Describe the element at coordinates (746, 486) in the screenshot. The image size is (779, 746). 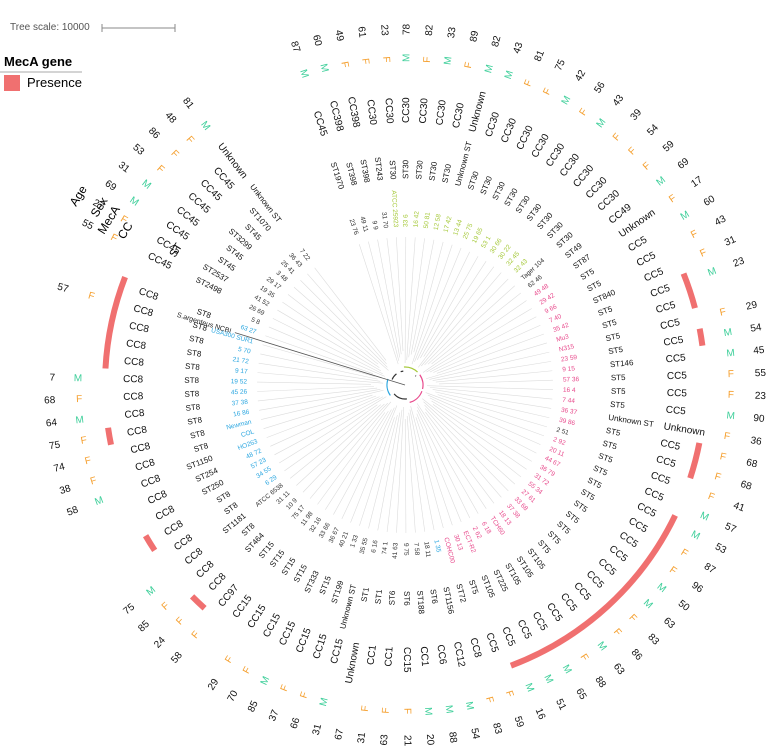
I see `age-label: 68` at that location.